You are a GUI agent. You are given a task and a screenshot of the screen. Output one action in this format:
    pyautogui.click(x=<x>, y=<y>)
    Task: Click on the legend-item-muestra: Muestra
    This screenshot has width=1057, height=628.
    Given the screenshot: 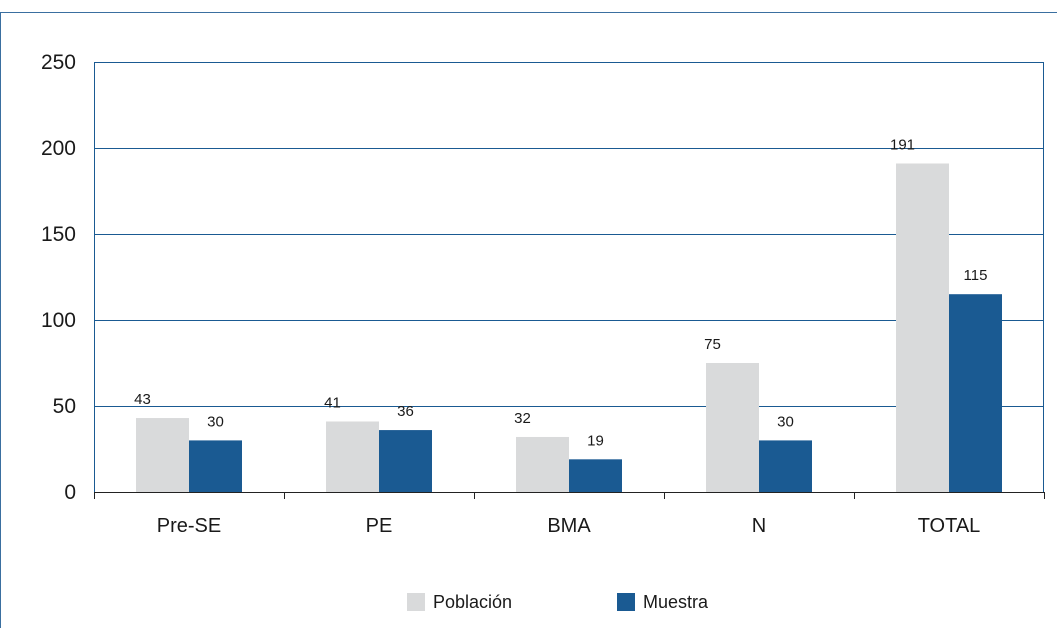 What is the action you would take?
    pyautogui.click(x=662, y=602)
    